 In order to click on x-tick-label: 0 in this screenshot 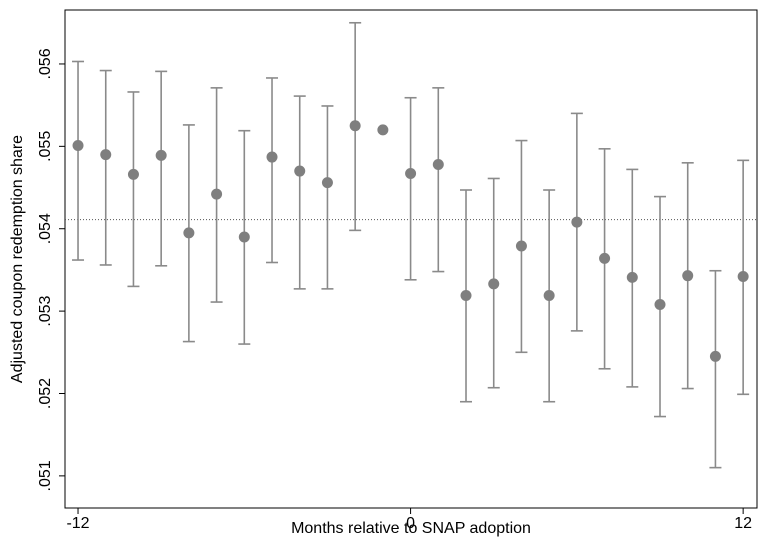, I will do `click(410, 523)`.